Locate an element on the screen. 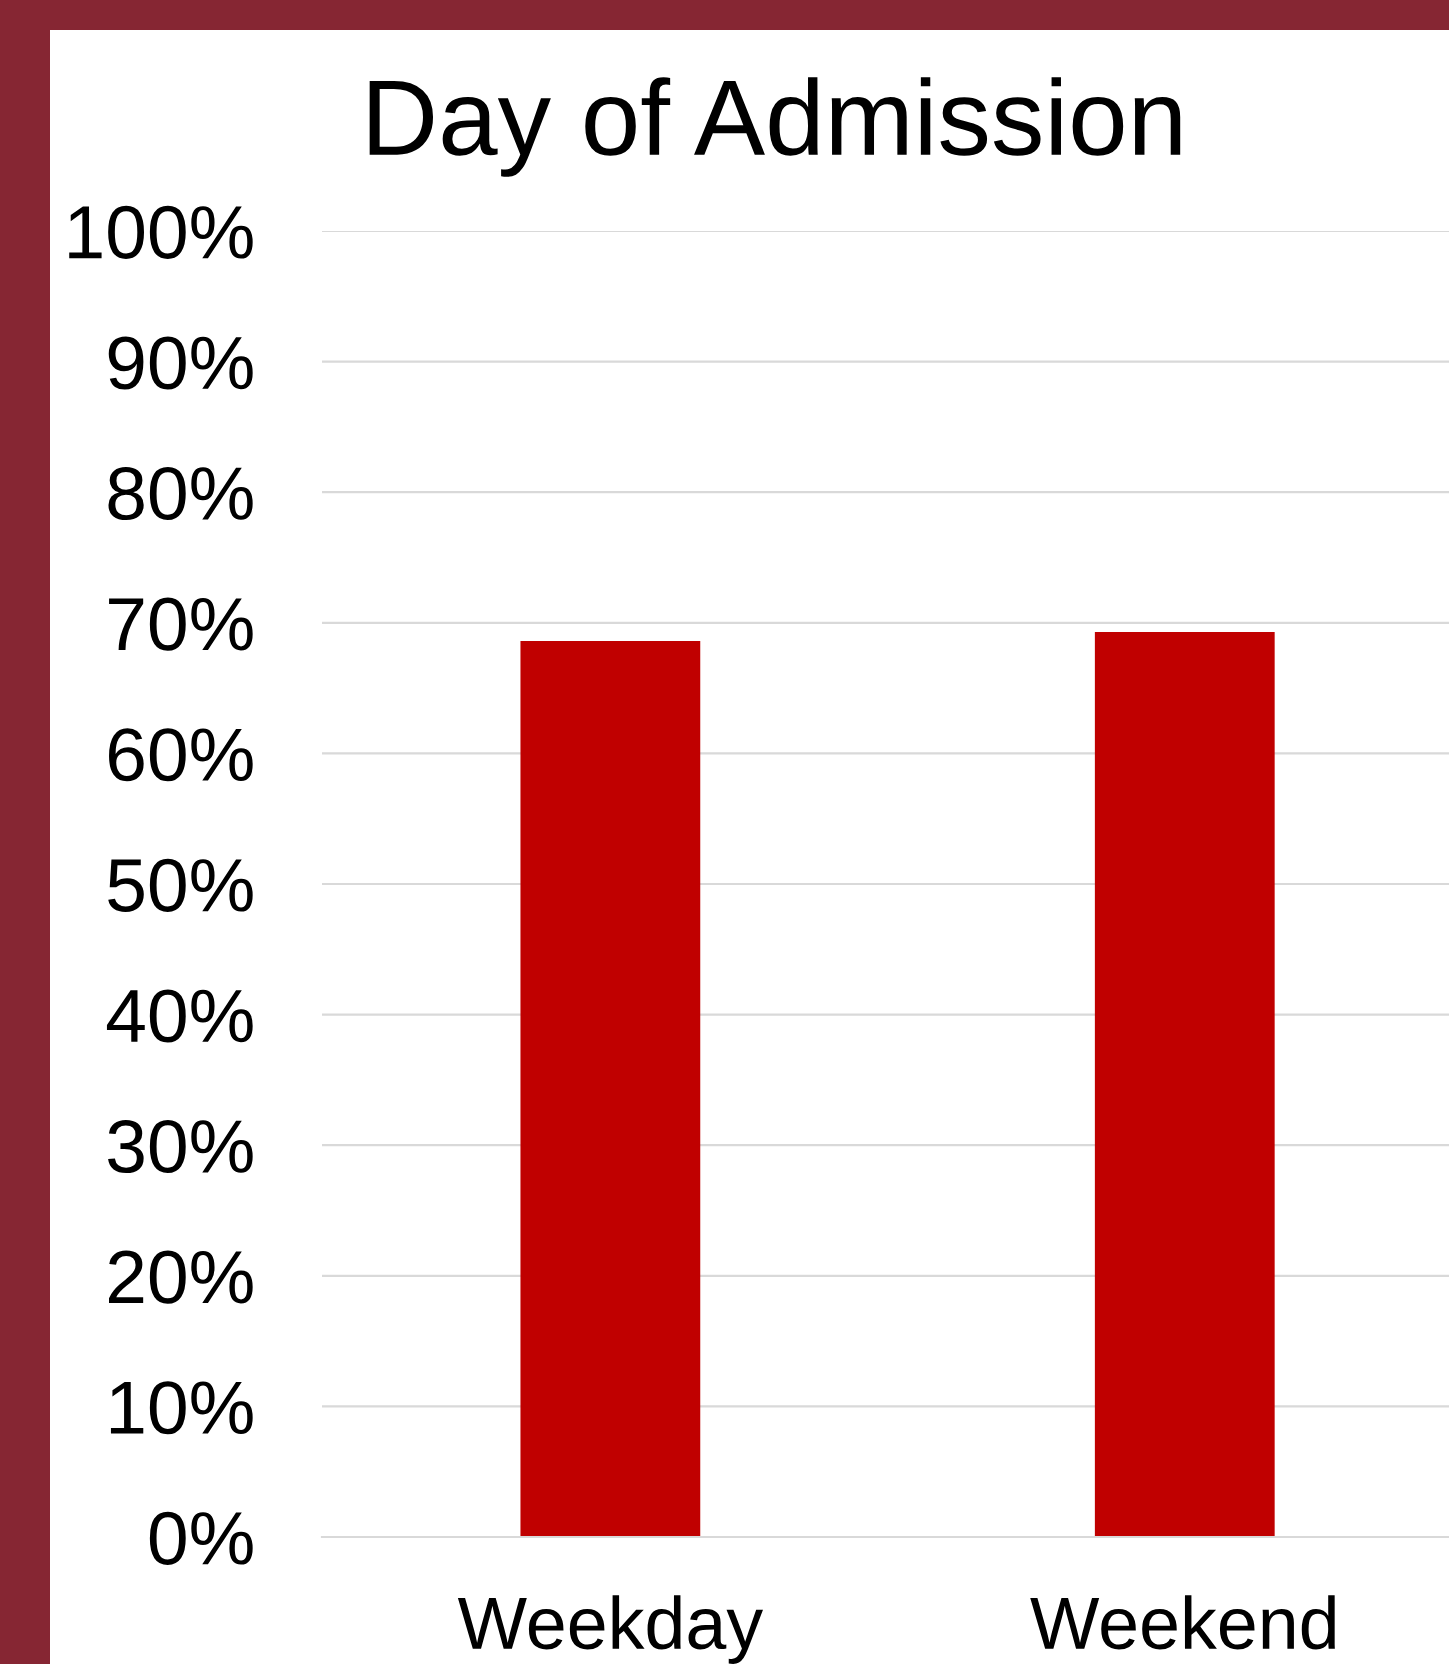 This screenshot has width=1449, height=1664. y-tick-label: 100% is located at coordinates (161, 232).